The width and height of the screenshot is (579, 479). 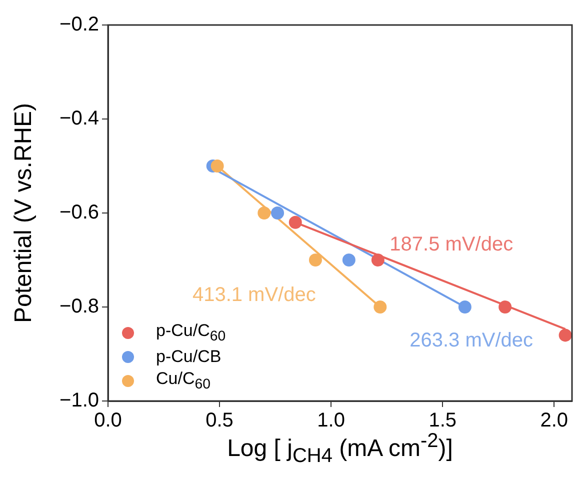 What do you see at coordinates (79, 307) in the screenshot?
I see `y-tick-label: −0.8` at bounding box center [79, 307].